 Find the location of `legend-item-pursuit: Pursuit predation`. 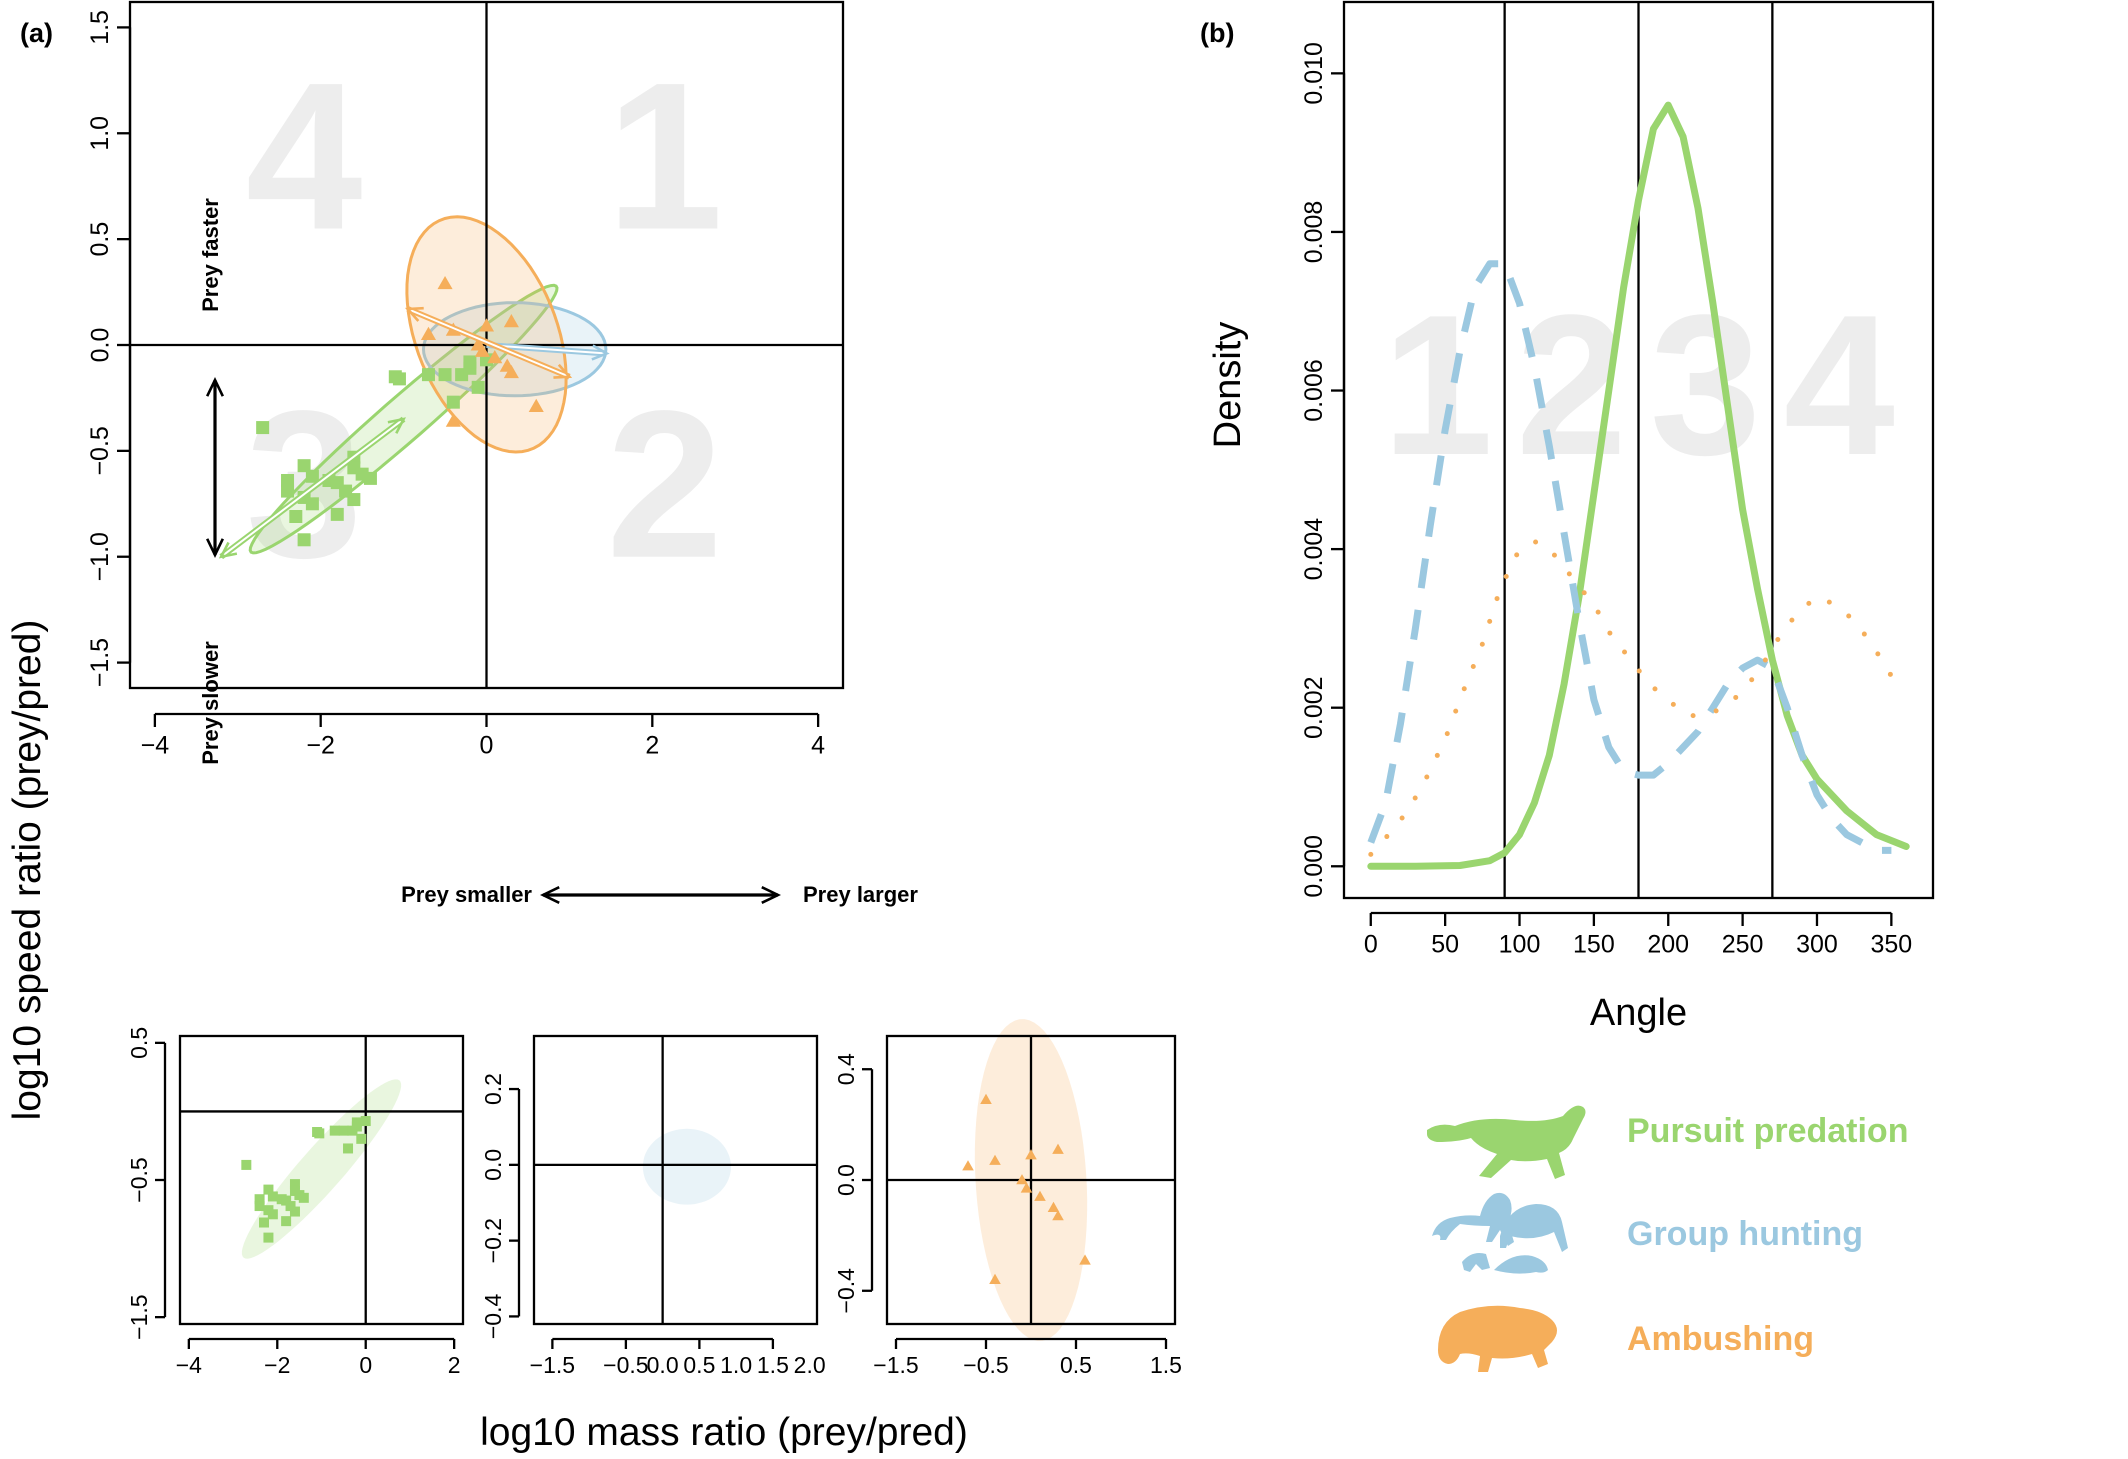

legend-item-pursuit: Pursuit predation is located at coordinates (1667, 1142).